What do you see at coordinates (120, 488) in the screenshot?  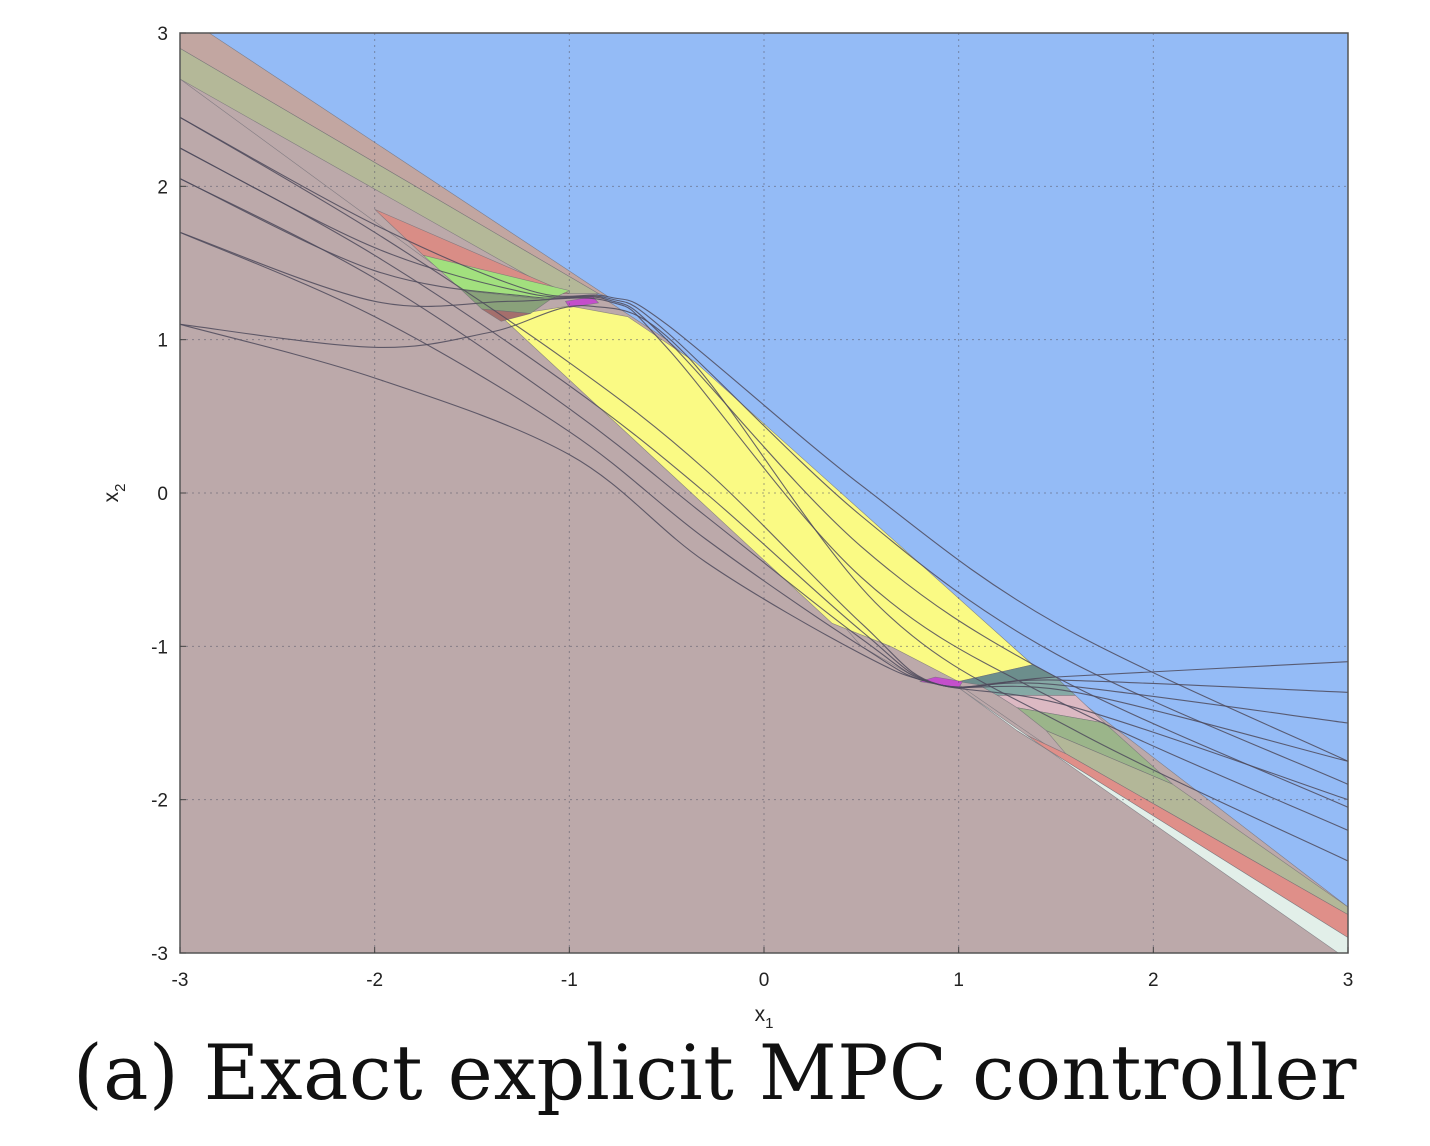 I see `y-axis-label-subscript: 2` at bounding box center [120, 488].